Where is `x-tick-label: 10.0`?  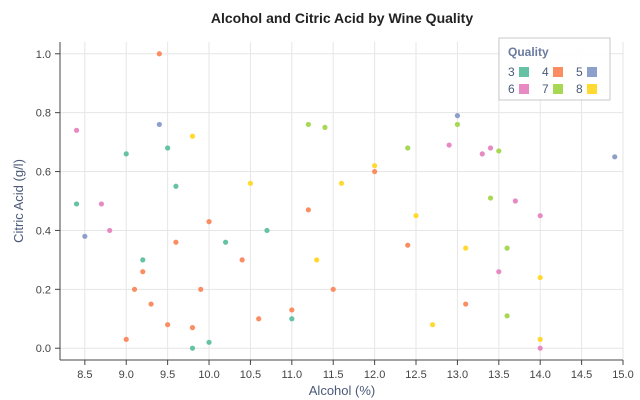 x-tick-label: 10.0 is located at coordinates (208, 375).